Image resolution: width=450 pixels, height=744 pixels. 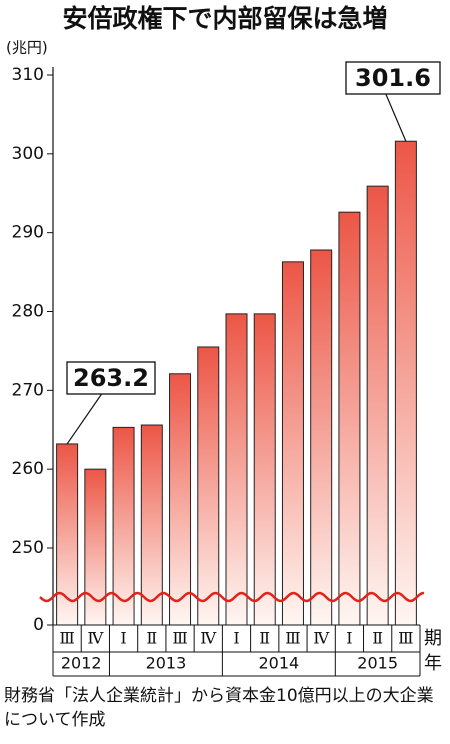 What do you see at coordinates (28, 548) in the screenshot?
I see `y-tick-label: 250` at bounding box center [28, 548].